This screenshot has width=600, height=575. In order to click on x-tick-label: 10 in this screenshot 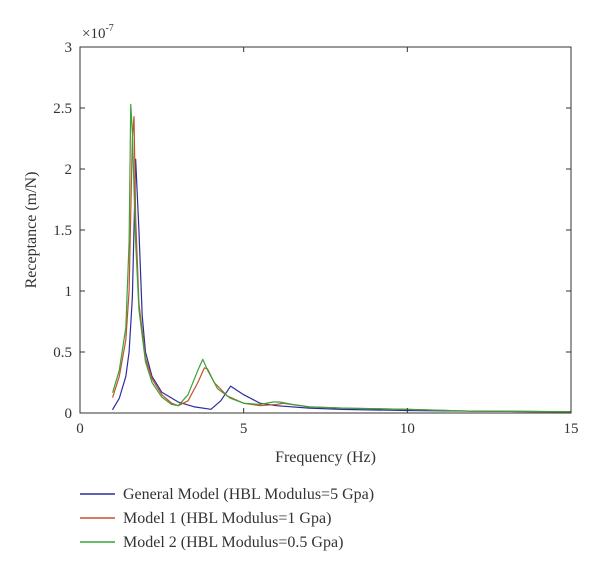, I will do `click(407, 429)`.